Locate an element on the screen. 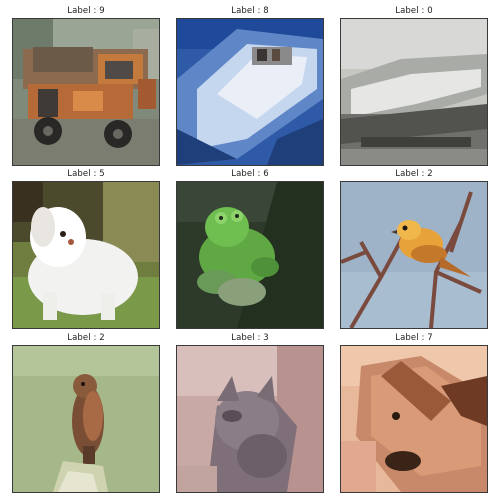 Image resolution: width=500 pixels, height=500 pixels. frog-image is located at coordinates (250, 255).